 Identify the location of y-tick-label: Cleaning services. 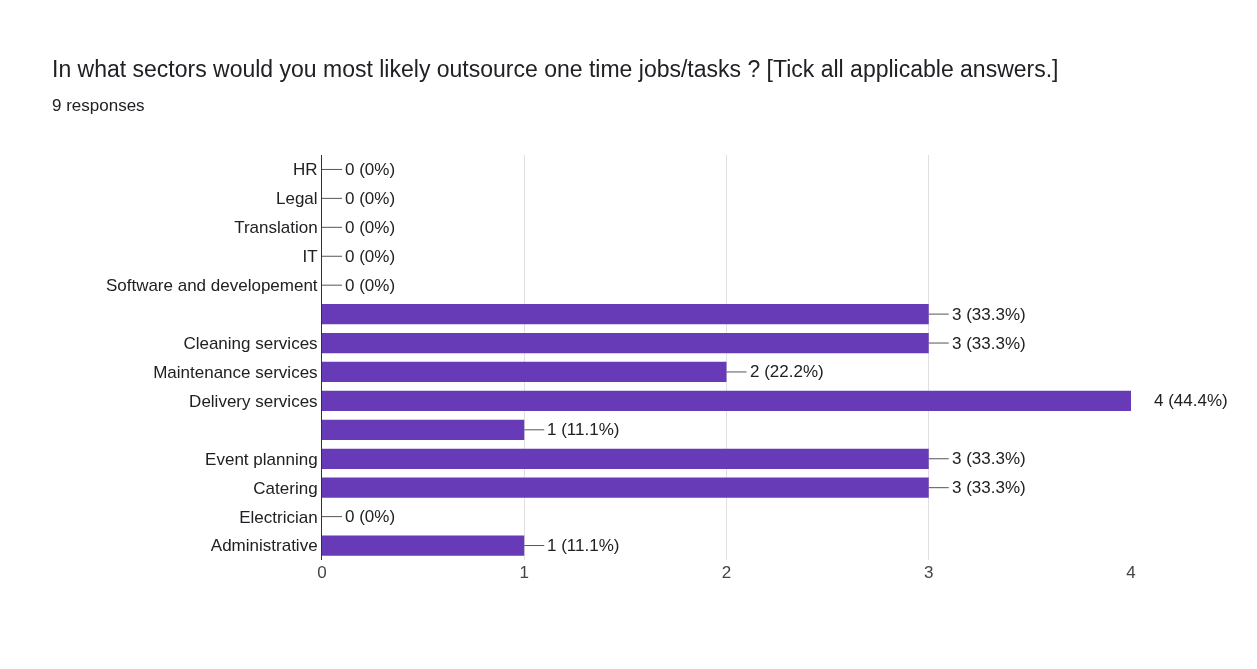
(250, 343).